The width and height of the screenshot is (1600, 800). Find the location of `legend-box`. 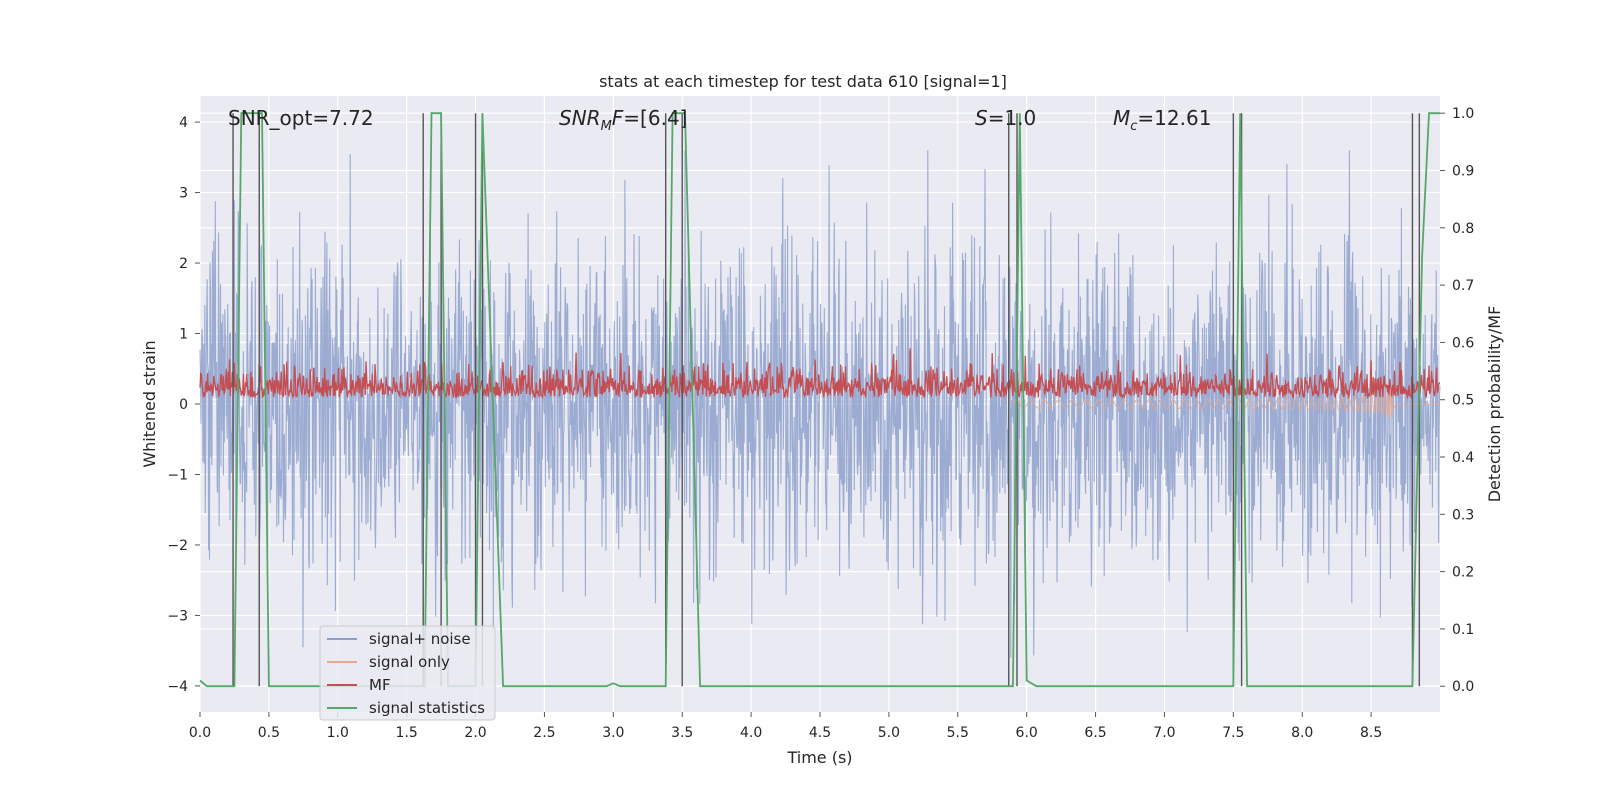

legend-box is located at coordinates (407, 673).